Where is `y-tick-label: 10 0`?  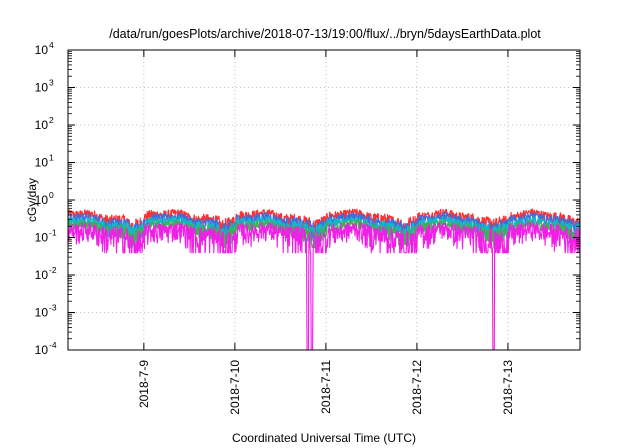
y-tick-label: 10 0 is located at coordinates (44, 198).